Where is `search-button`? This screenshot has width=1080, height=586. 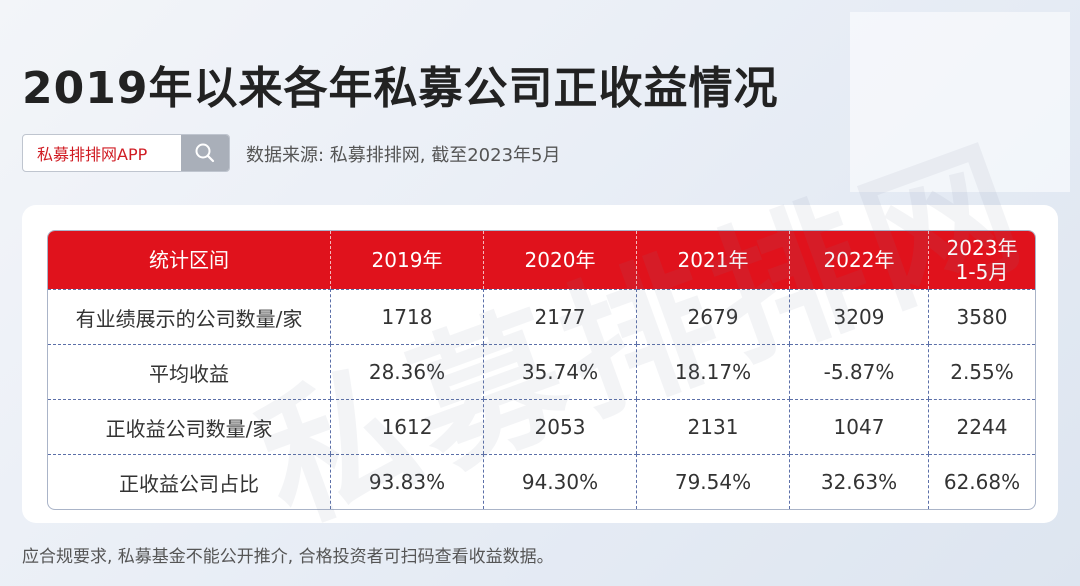 search-button is located at coordinates (205, 153).